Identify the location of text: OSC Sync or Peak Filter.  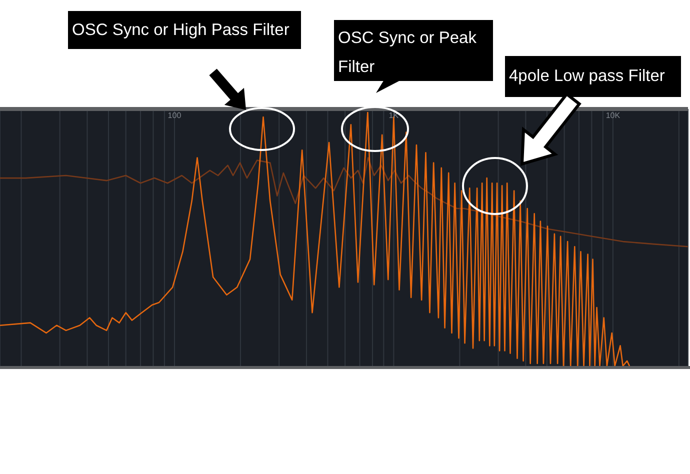
(413, 50).